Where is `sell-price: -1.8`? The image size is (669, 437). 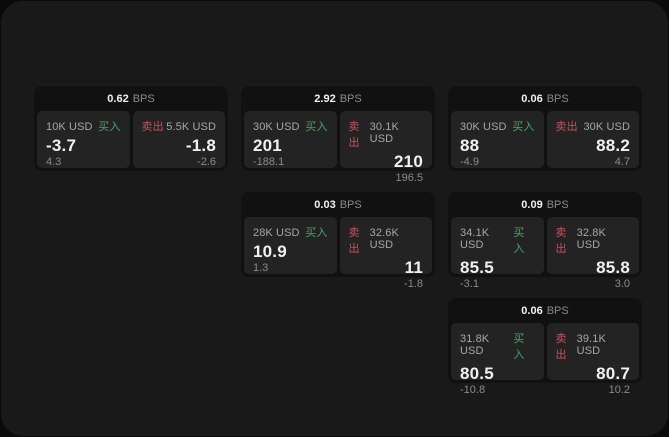 sell-price: -1.8 is located at coordinates (200, 145).